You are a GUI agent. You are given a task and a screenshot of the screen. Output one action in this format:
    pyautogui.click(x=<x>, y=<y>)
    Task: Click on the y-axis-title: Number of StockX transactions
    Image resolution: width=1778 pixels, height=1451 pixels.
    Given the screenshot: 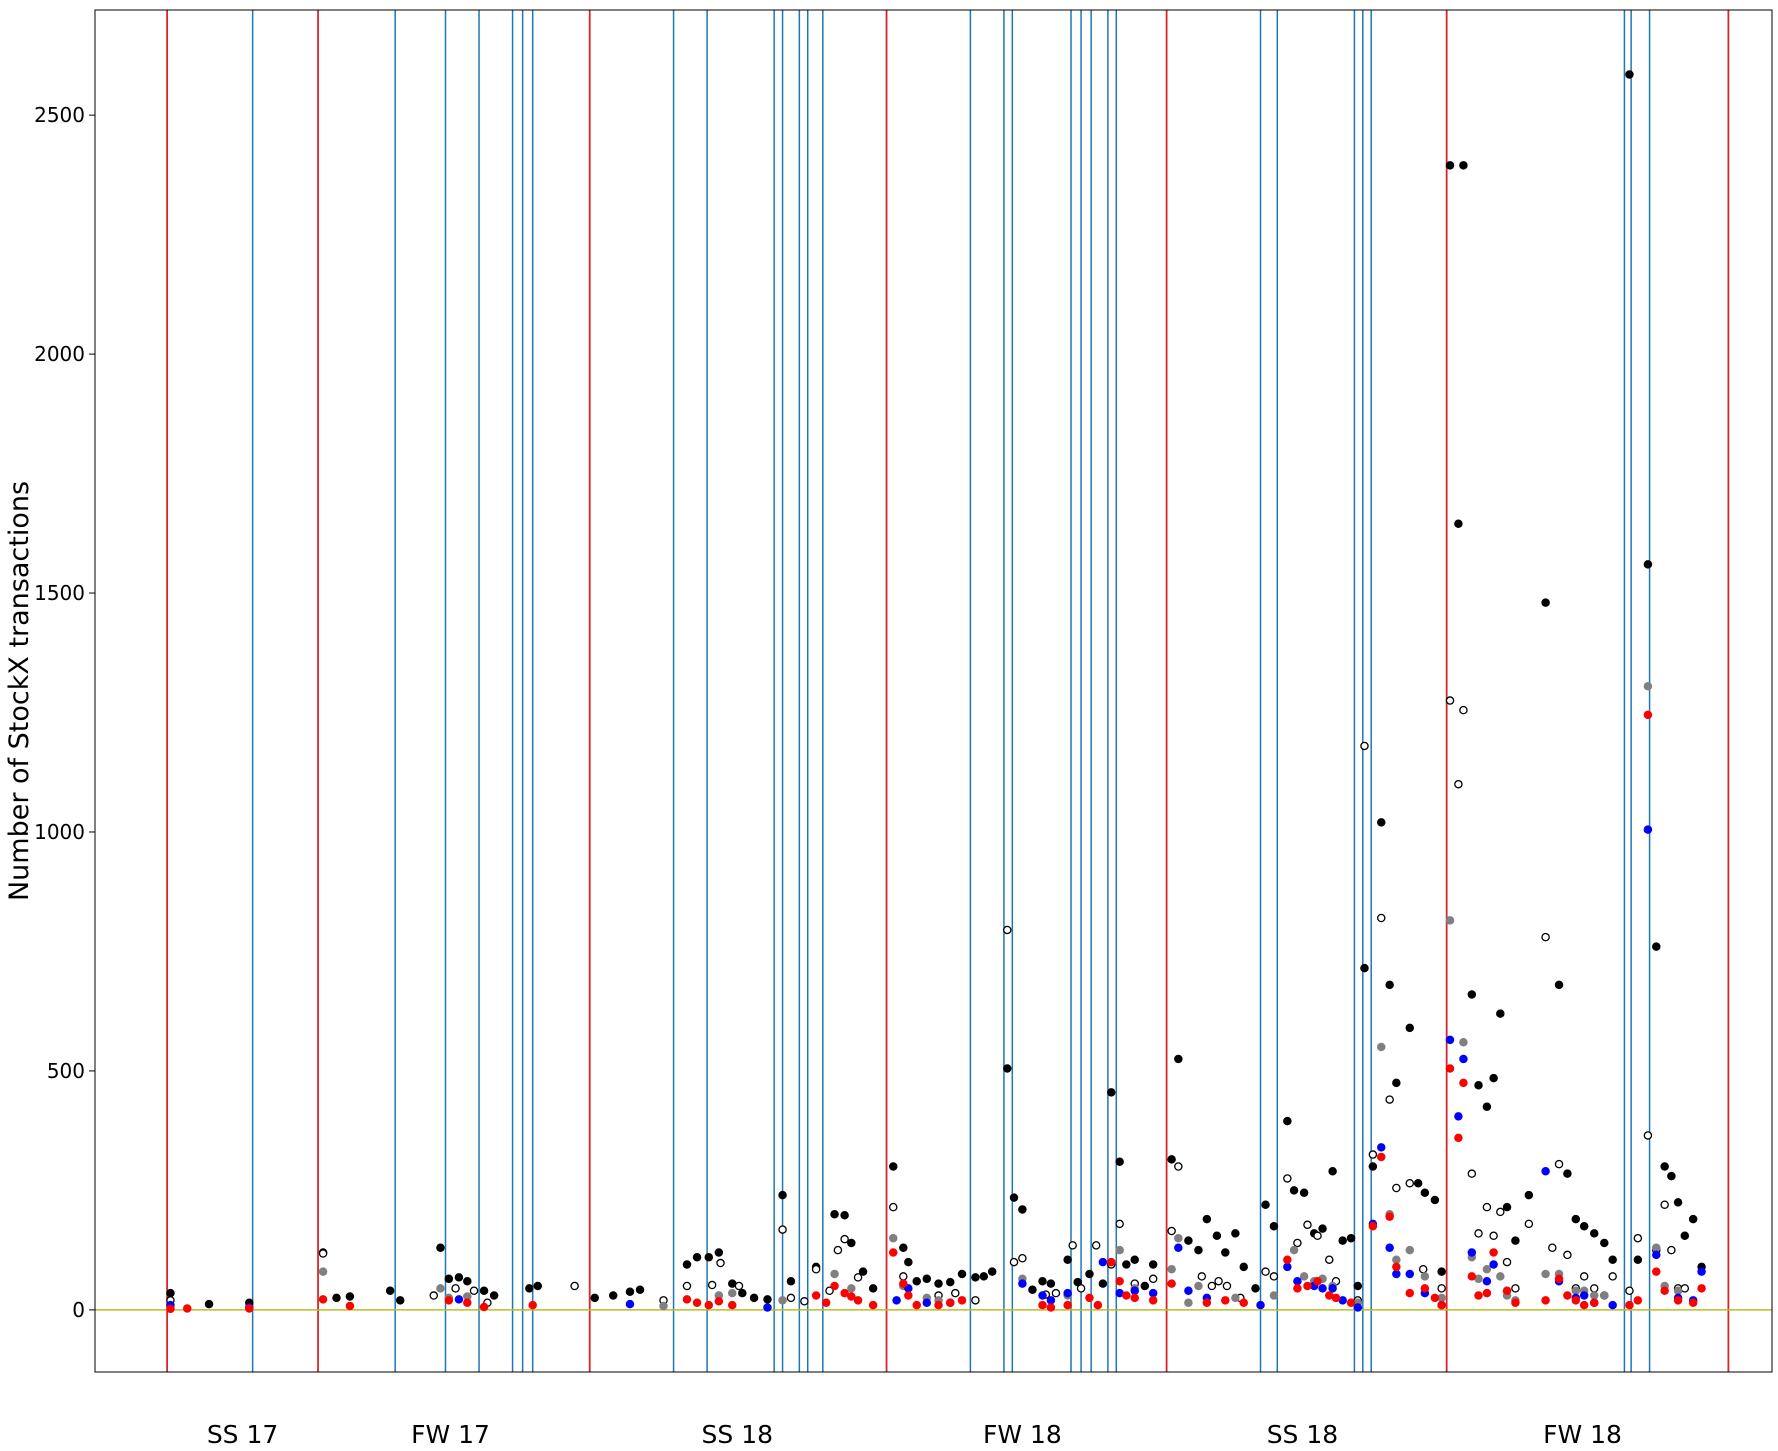 What is the action you would take?
    pyautogui.click(x=19, y=691)
    